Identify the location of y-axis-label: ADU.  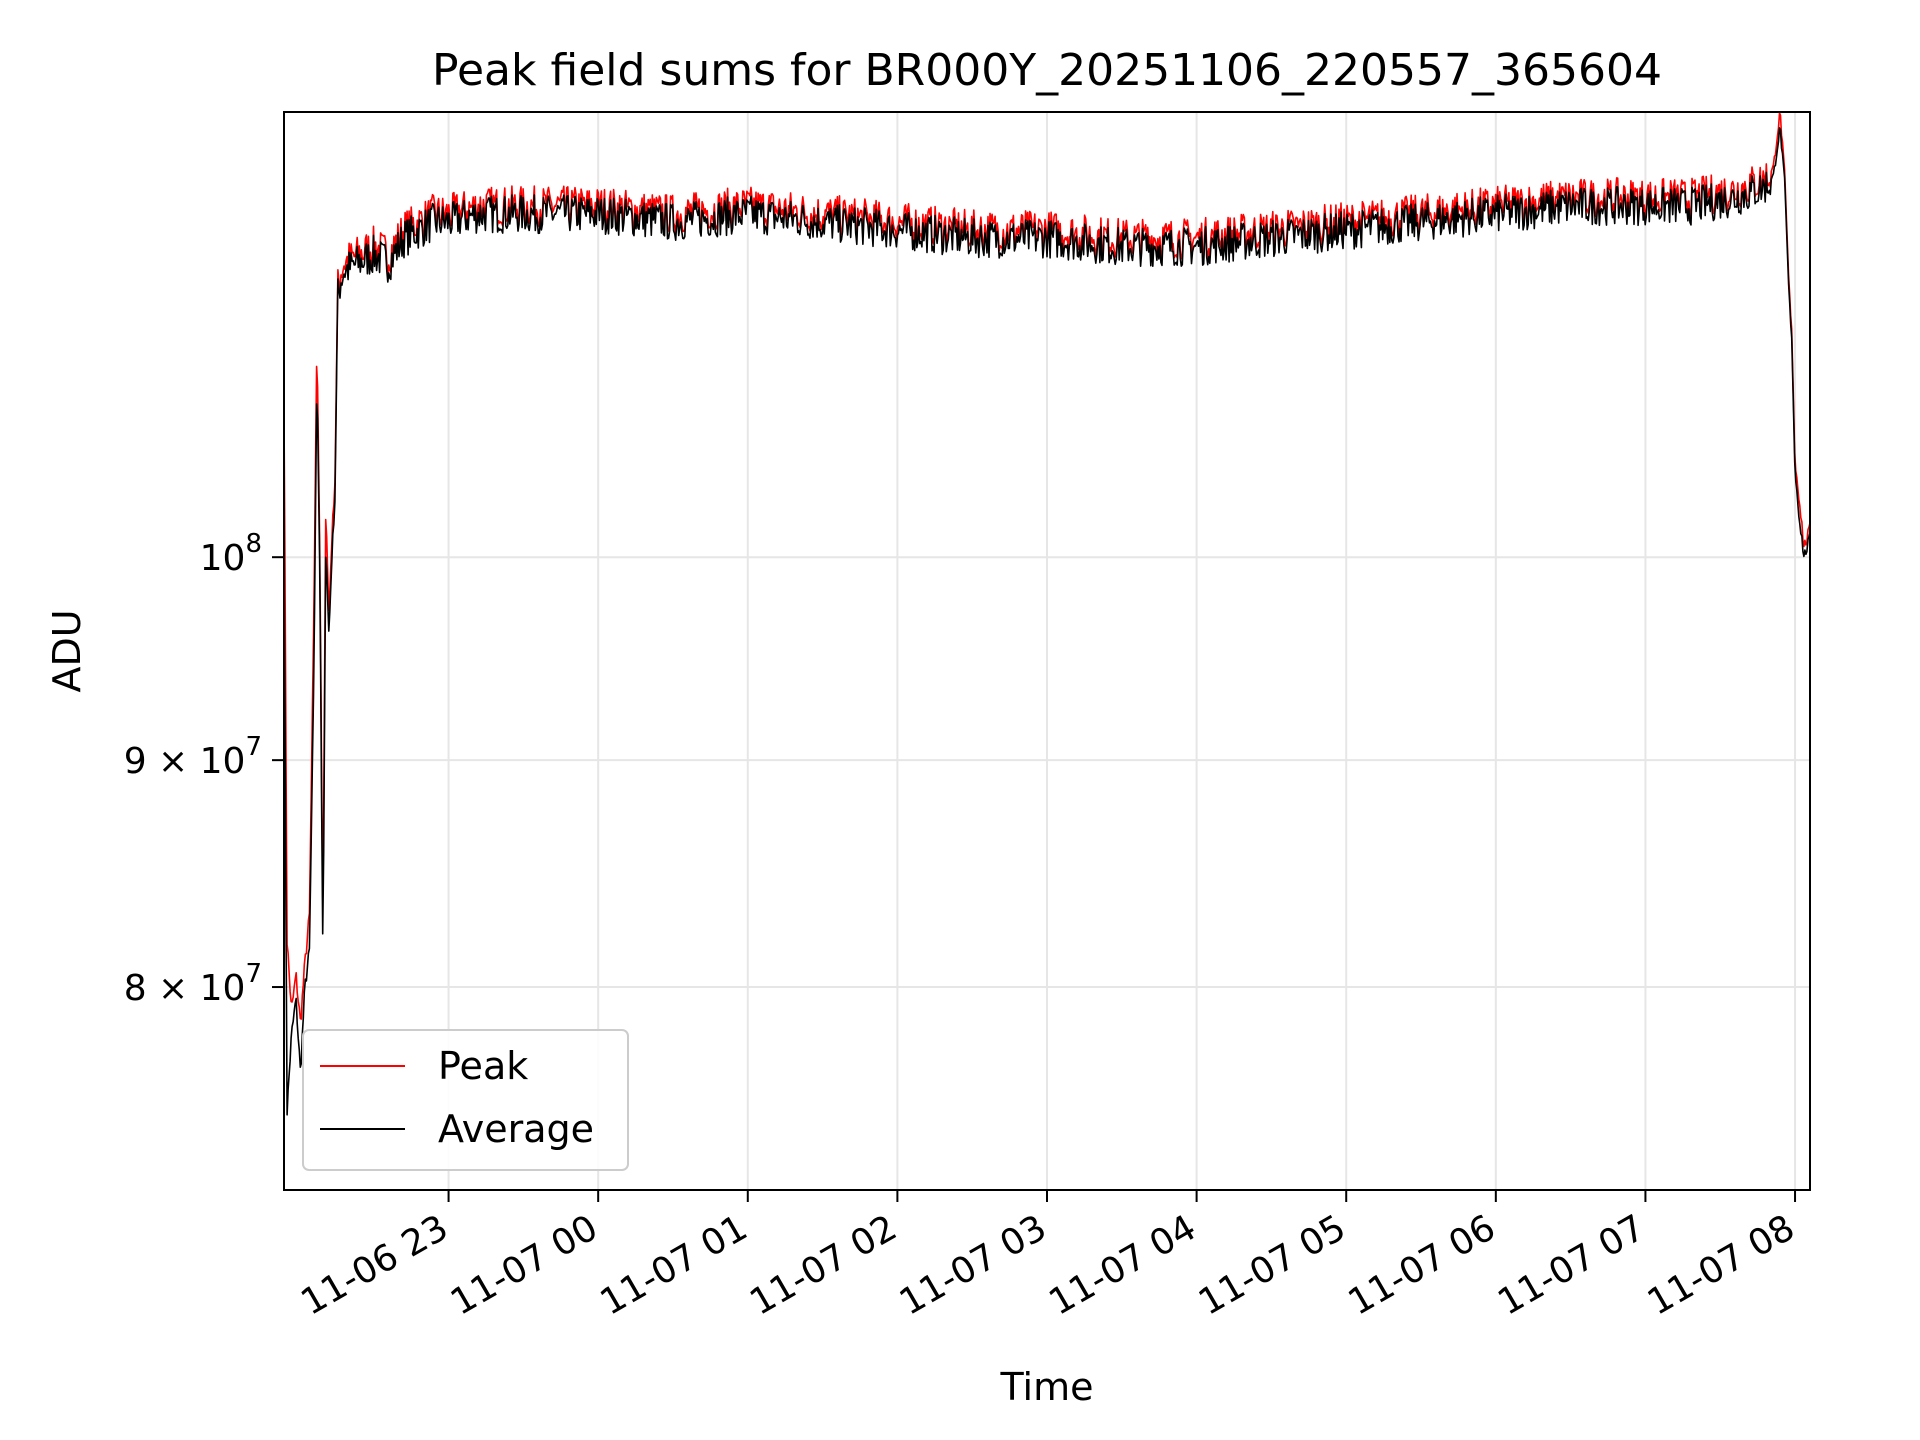
(67, 650).